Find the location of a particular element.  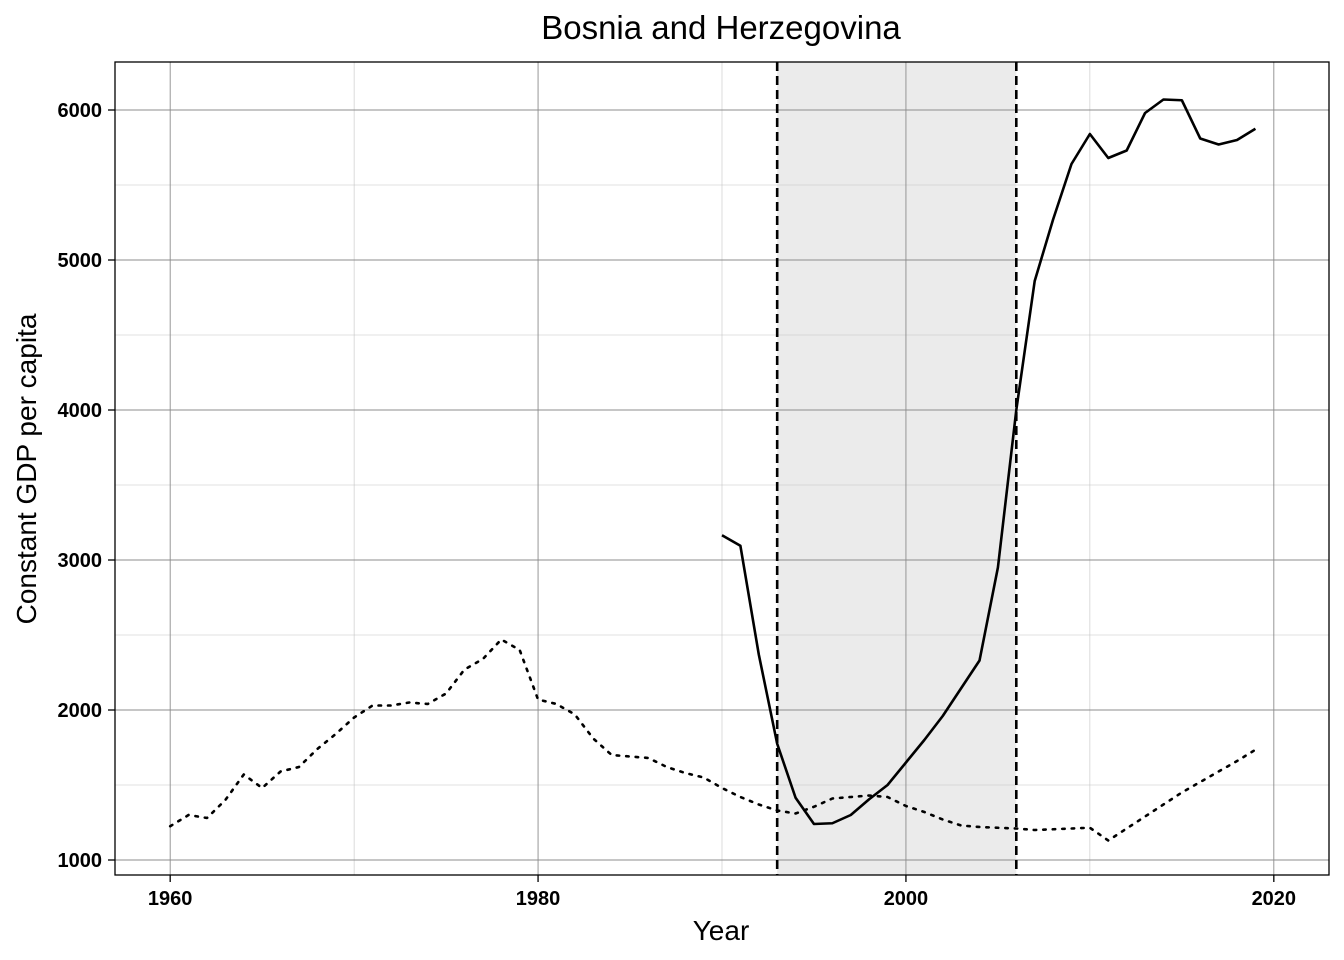

x-tick-label: 2000 is located at coordinates (906, 899).